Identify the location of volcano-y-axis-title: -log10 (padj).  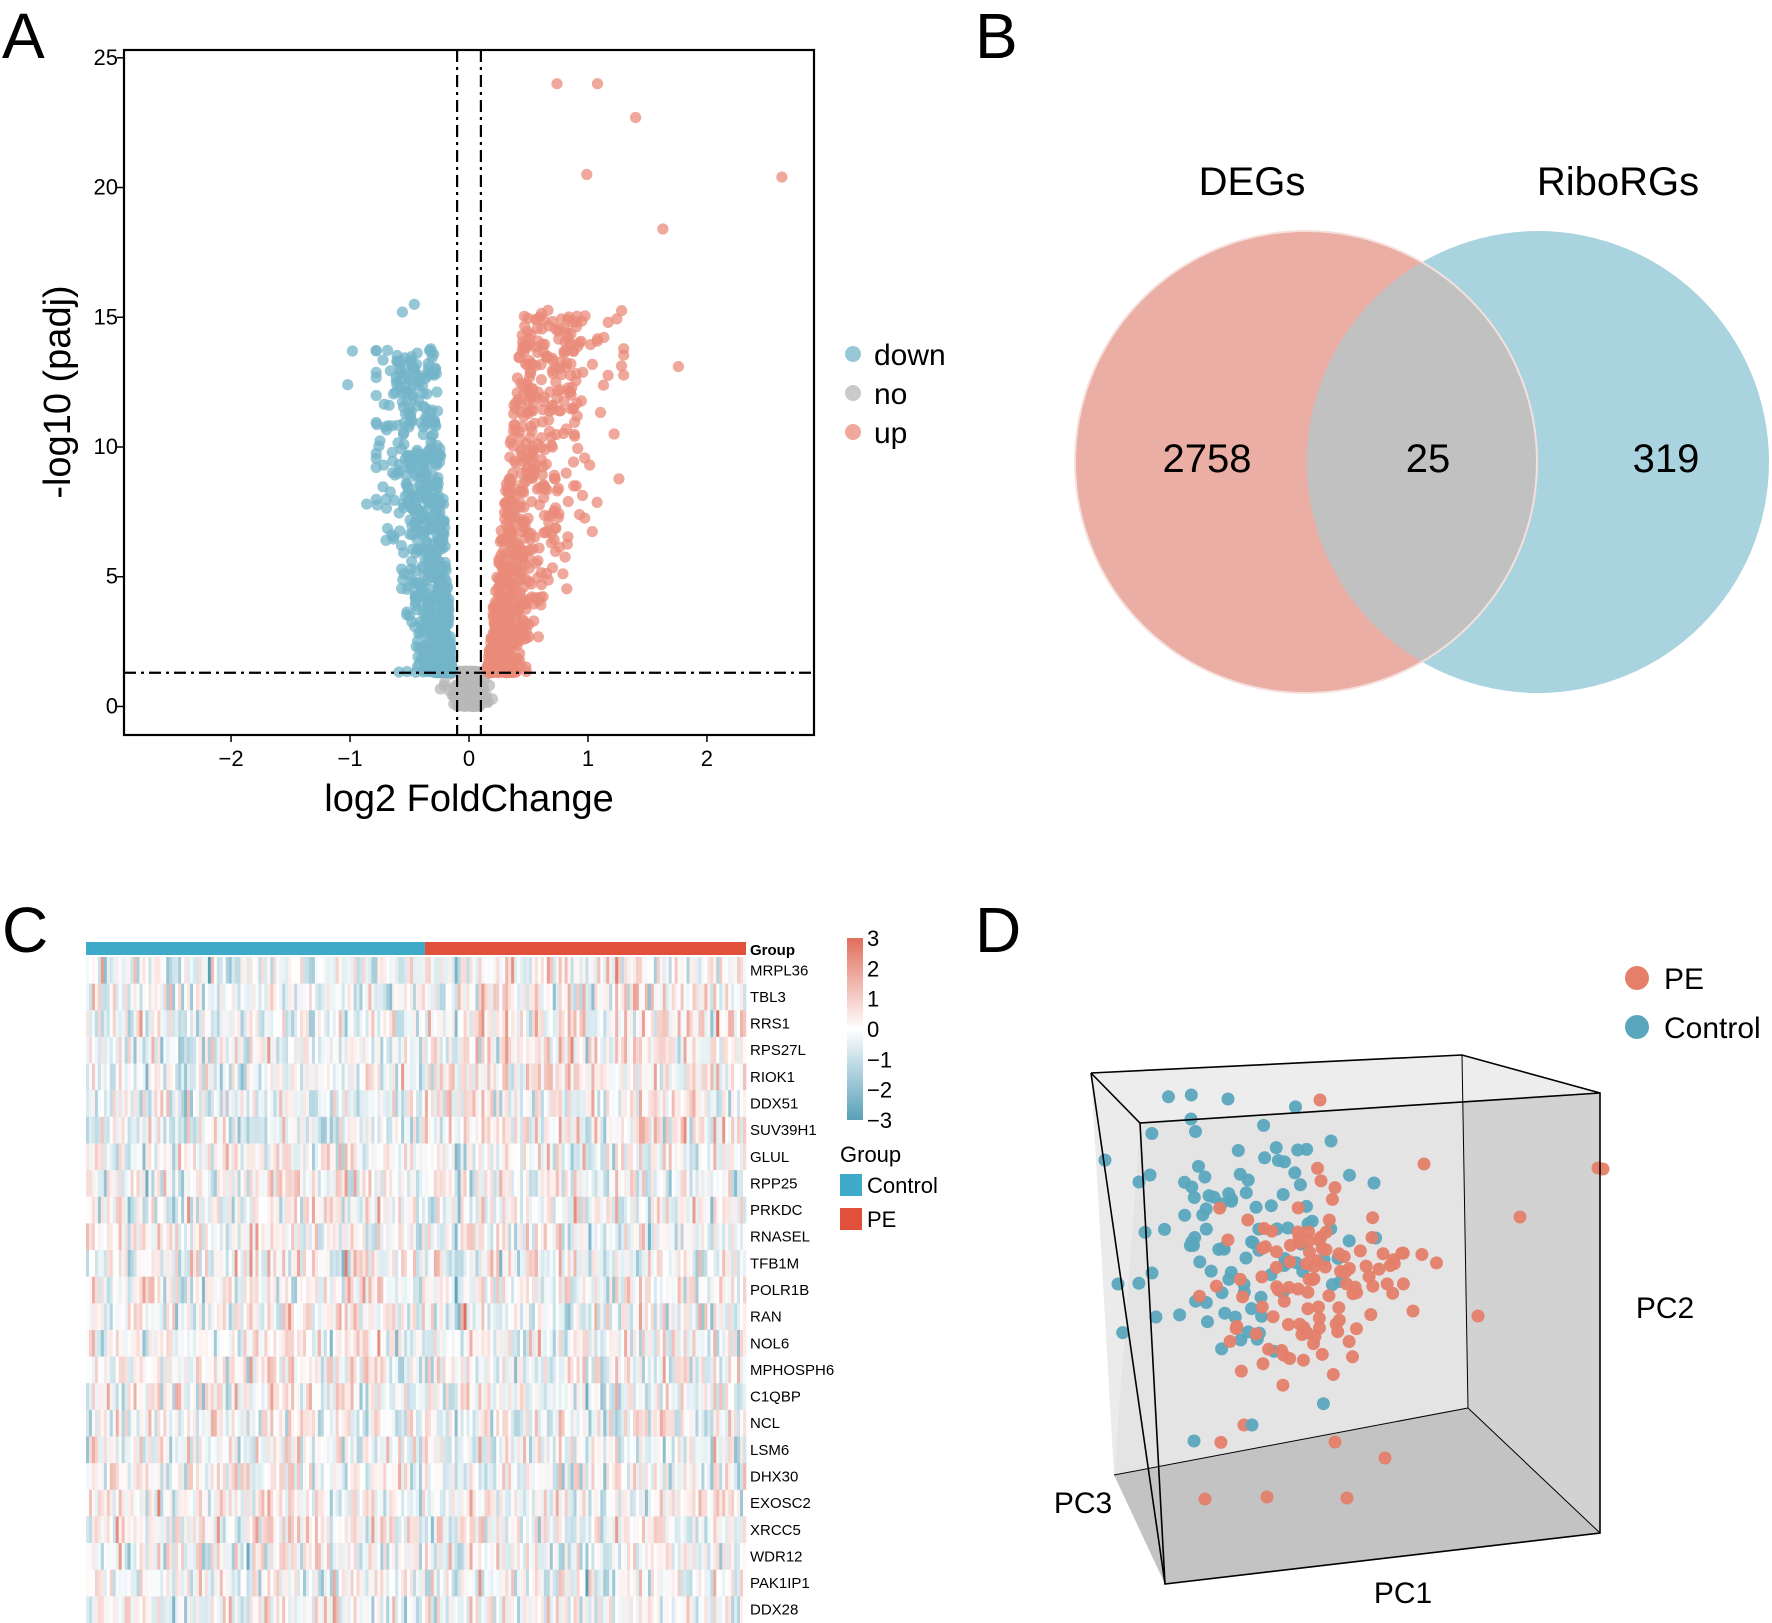
(58, 391).